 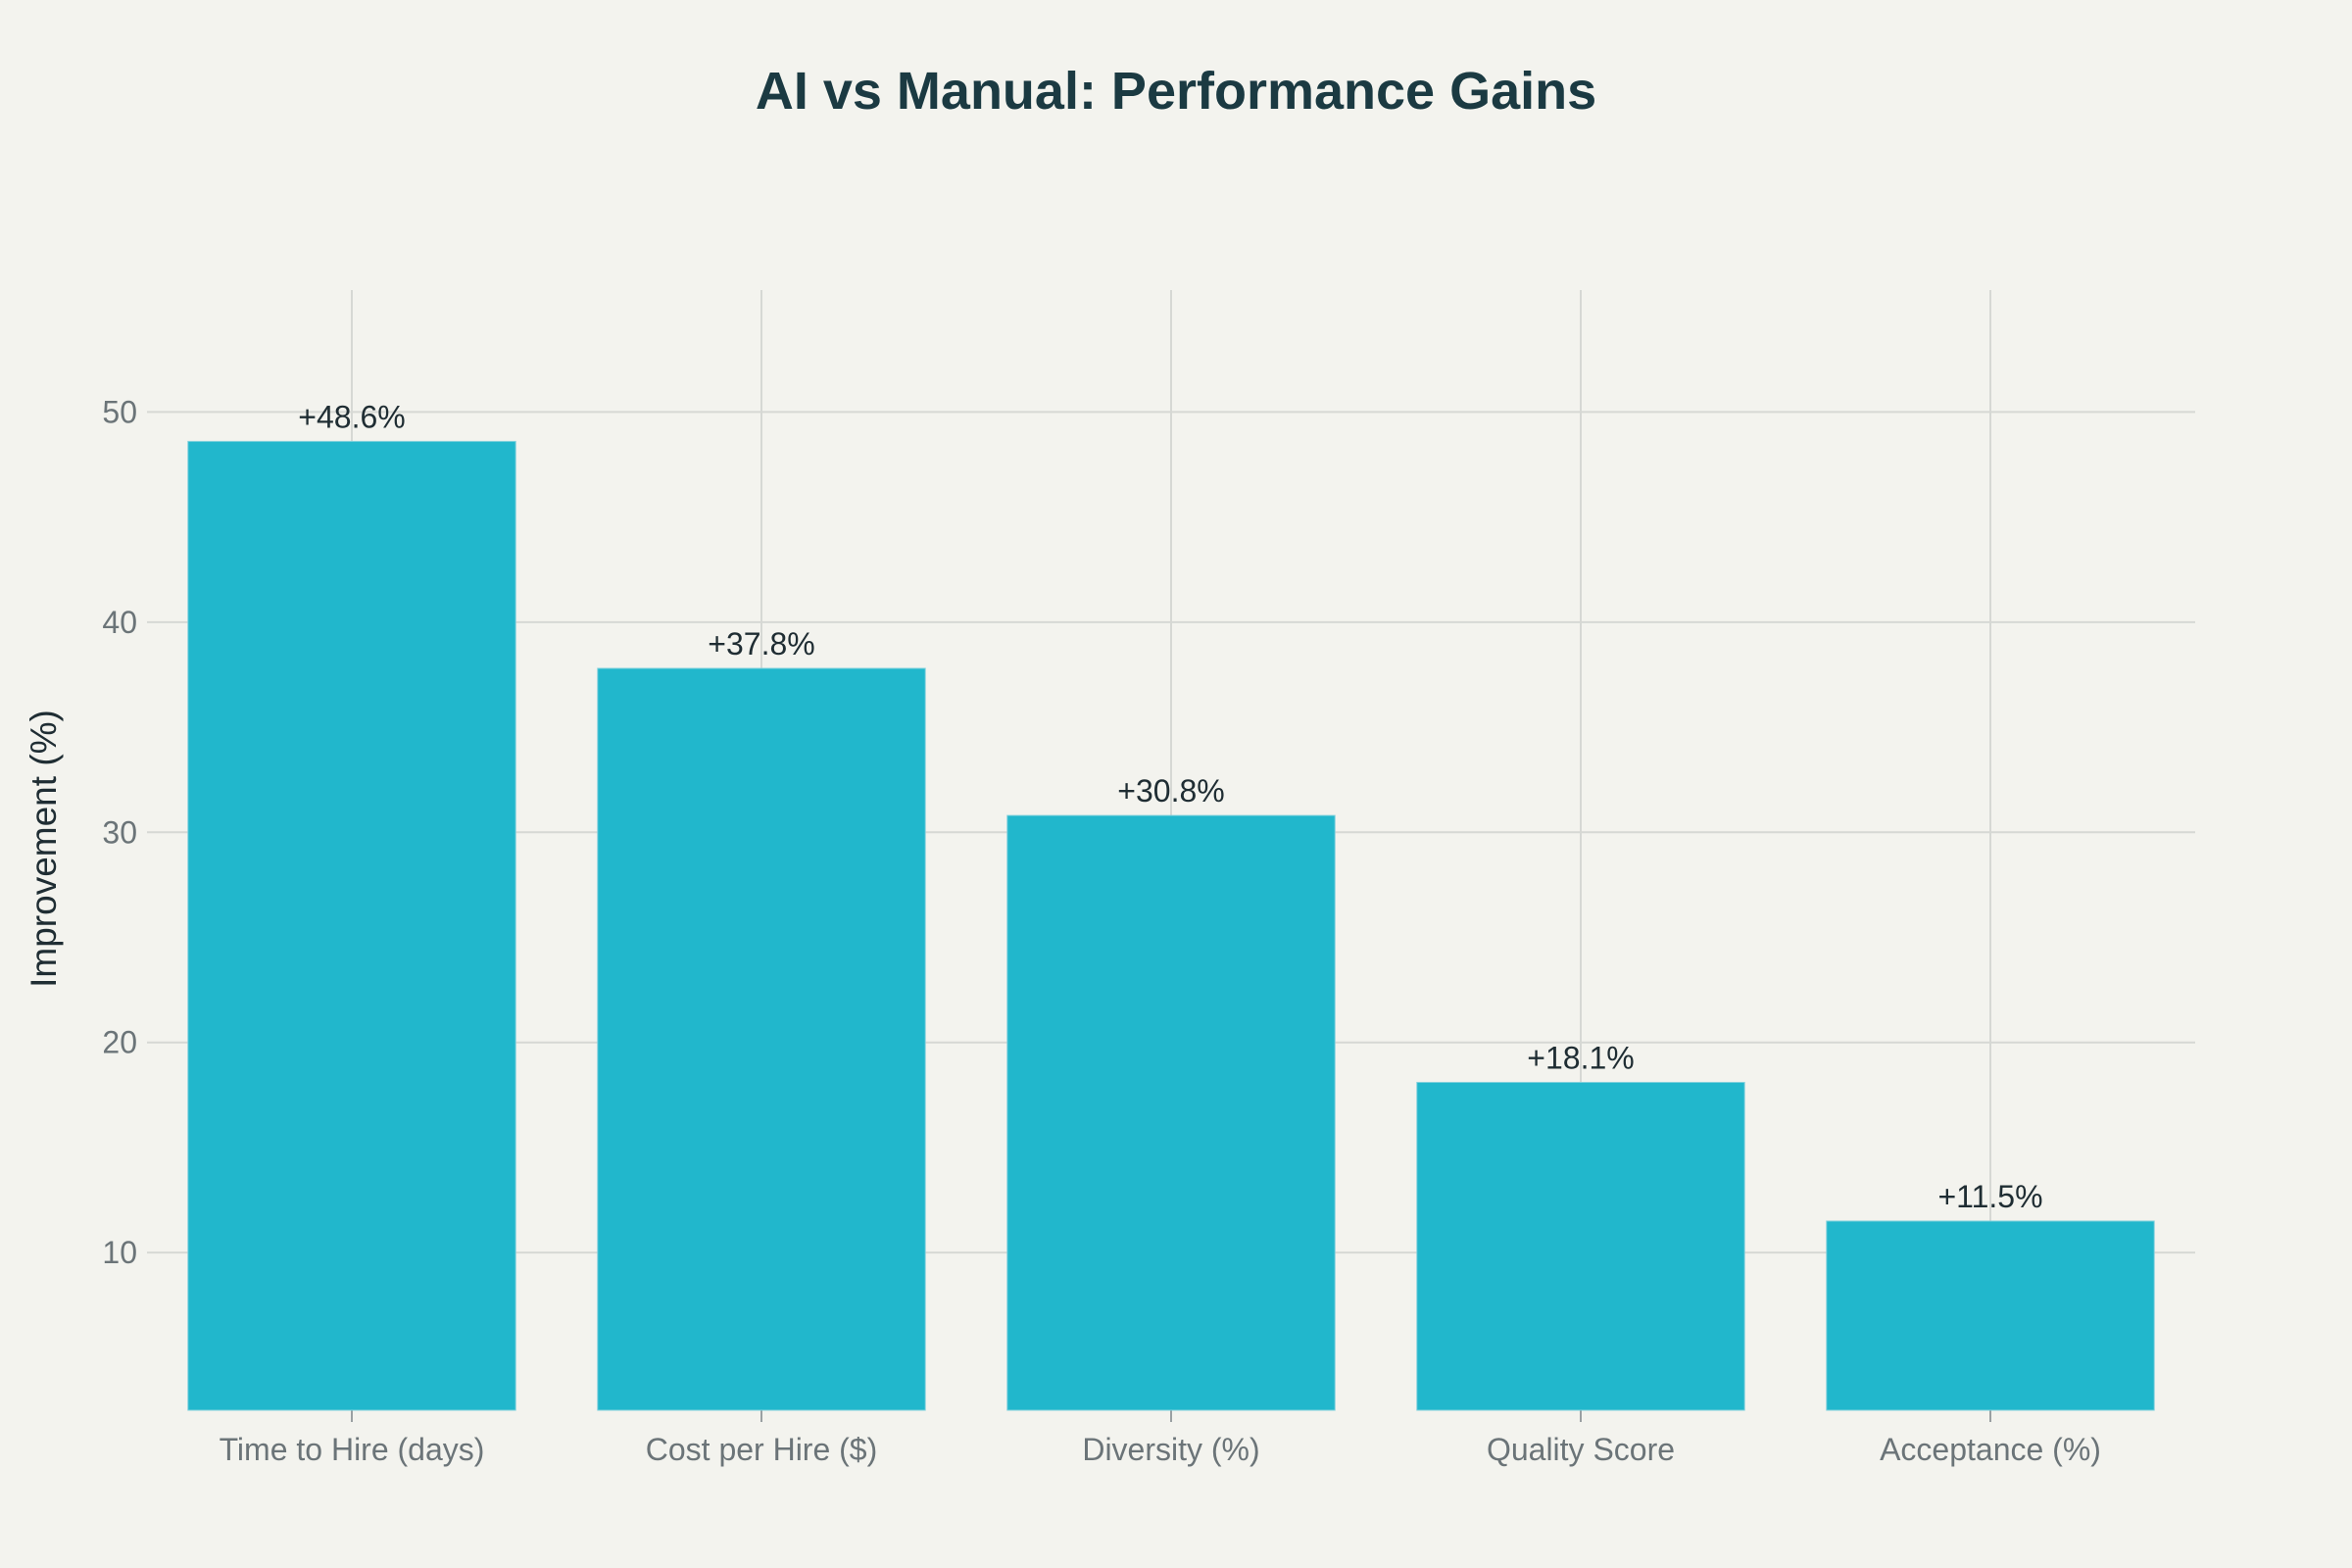 What do you see at coordinates (1176, 91) in the screenshot?
I see `chart-title: AI vs Manual: Performance Gains` at bounding box center [1176, 91].